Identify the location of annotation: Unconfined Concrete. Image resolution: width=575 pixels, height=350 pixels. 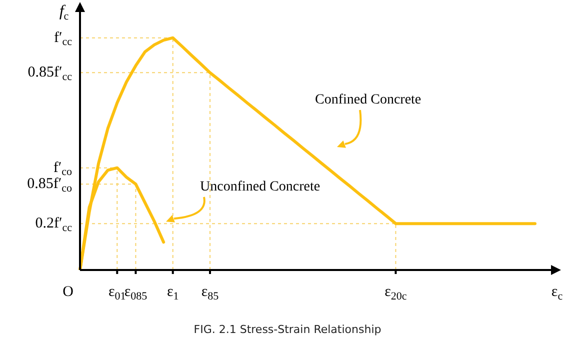
(260, 187).